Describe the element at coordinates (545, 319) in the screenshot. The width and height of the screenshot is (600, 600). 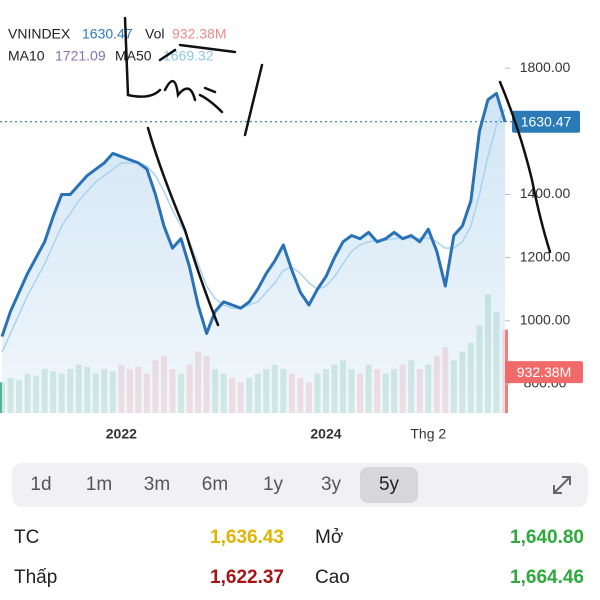
I see `y-tick-label: 1000.00` at that location.